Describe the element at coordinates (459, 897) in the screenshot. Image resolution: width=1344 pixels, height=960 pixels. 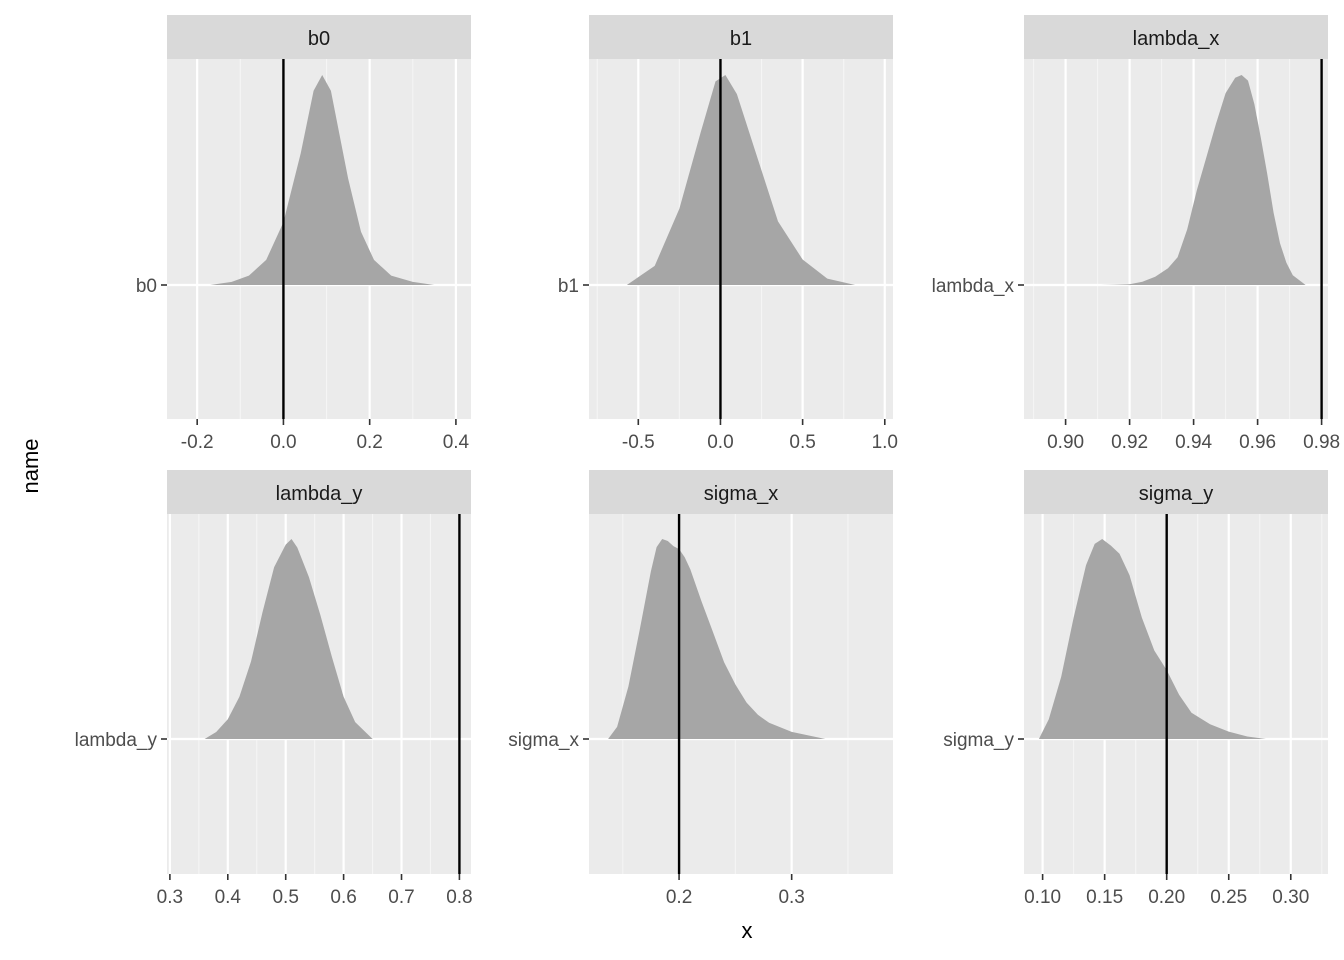
I see `x-tick-label: 0.8` at that location.